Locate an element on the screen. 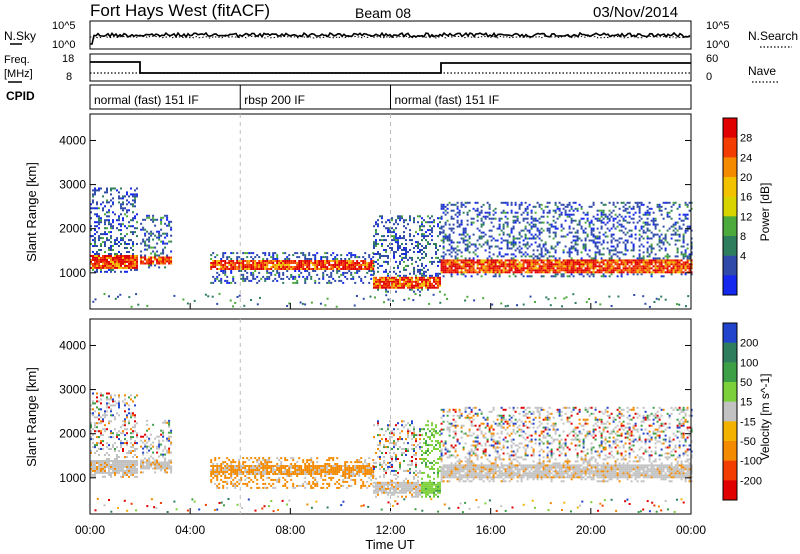 This screenshot has width=800, height=554. noise-sky-label: N.Sky is located at coordinates (20, 36).